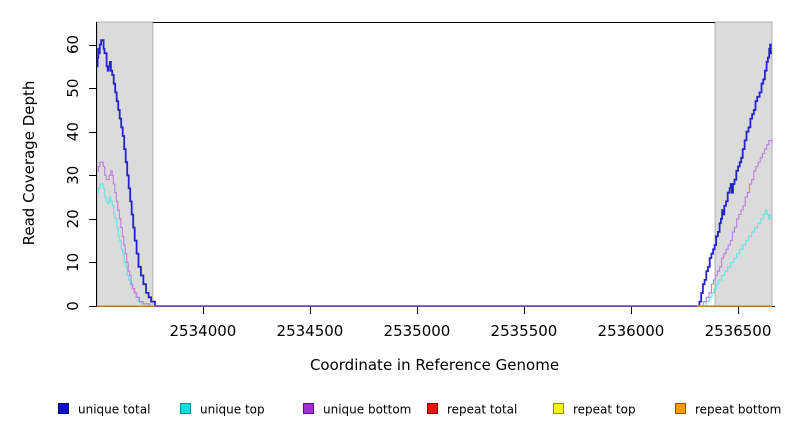  What do you see at coordinates (73, 44) in the screenshot?
I see `y-tick-label: 60` at bounding box center [73, 44].